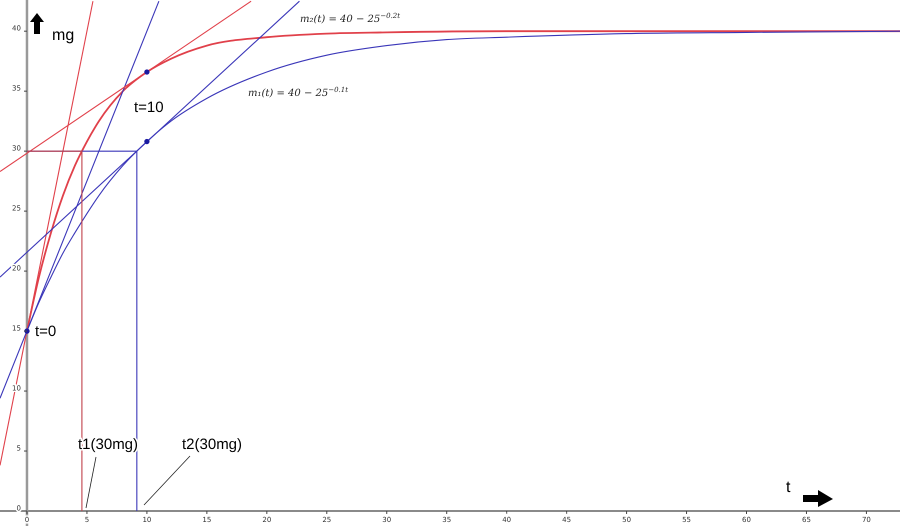  What do you see at coordinates (45, 331) in the screenshot?
I see `annotation: t=0` at bounding box center [45, 331].